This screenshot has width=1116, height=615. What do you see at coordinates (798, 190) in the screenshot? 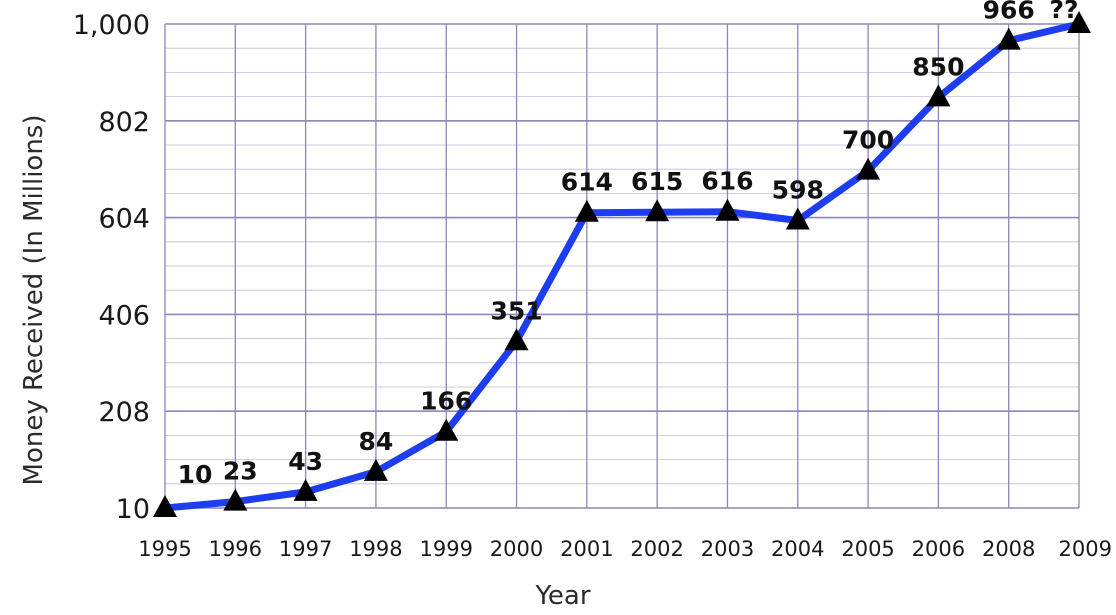
I see `data-label: 598` at bounding box center [798, 190].